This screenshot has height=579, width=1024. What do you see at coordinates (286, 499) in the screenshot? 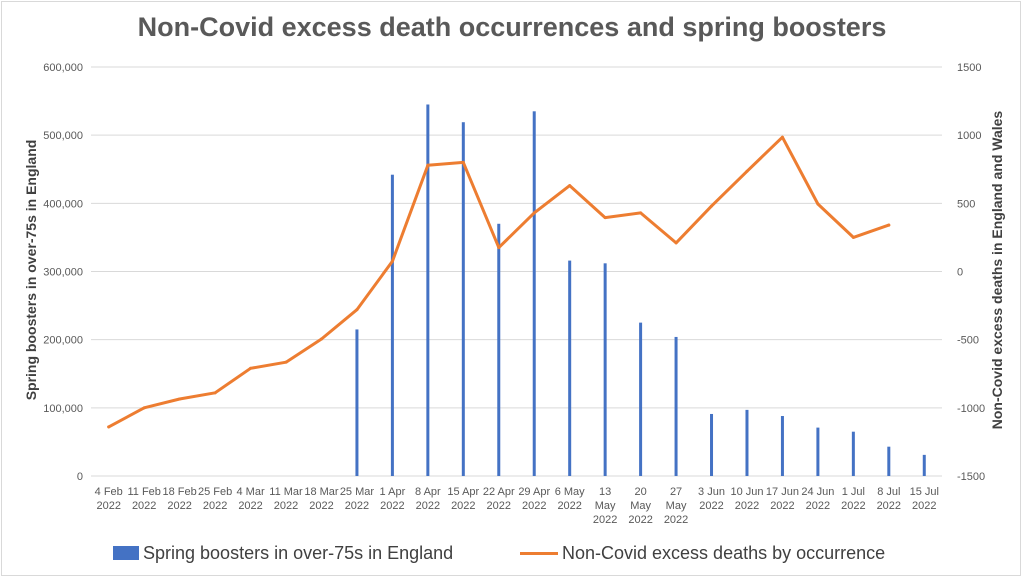
I see `x-tick-label: 11 Mar 2022` at bounding box center [286, 499].